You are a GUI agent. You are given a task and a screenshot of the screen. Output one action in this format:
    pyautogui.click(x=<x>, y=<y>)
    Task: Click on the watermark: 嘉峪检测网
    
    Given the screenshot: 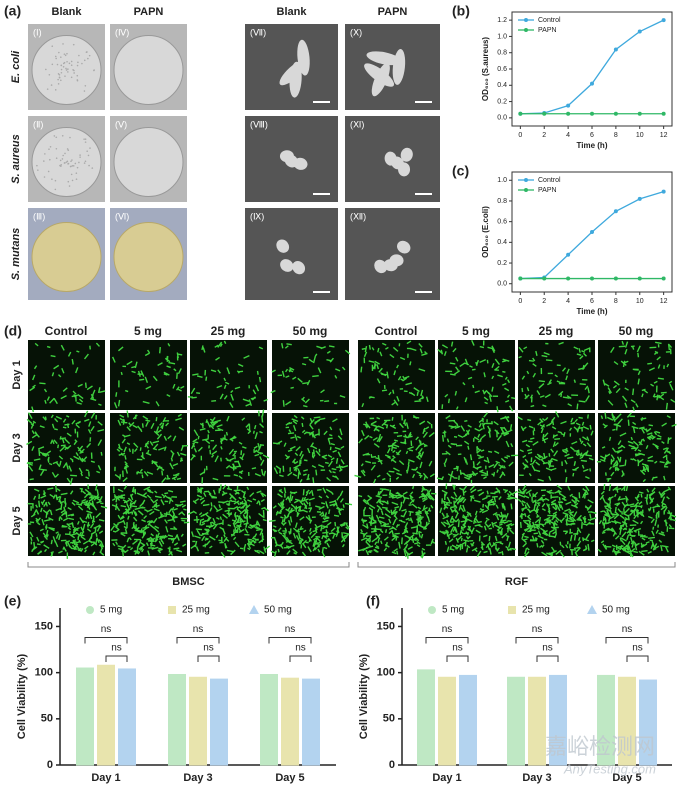 What is the action you would take?
    pyautogui.click(x=600, y=746)
    